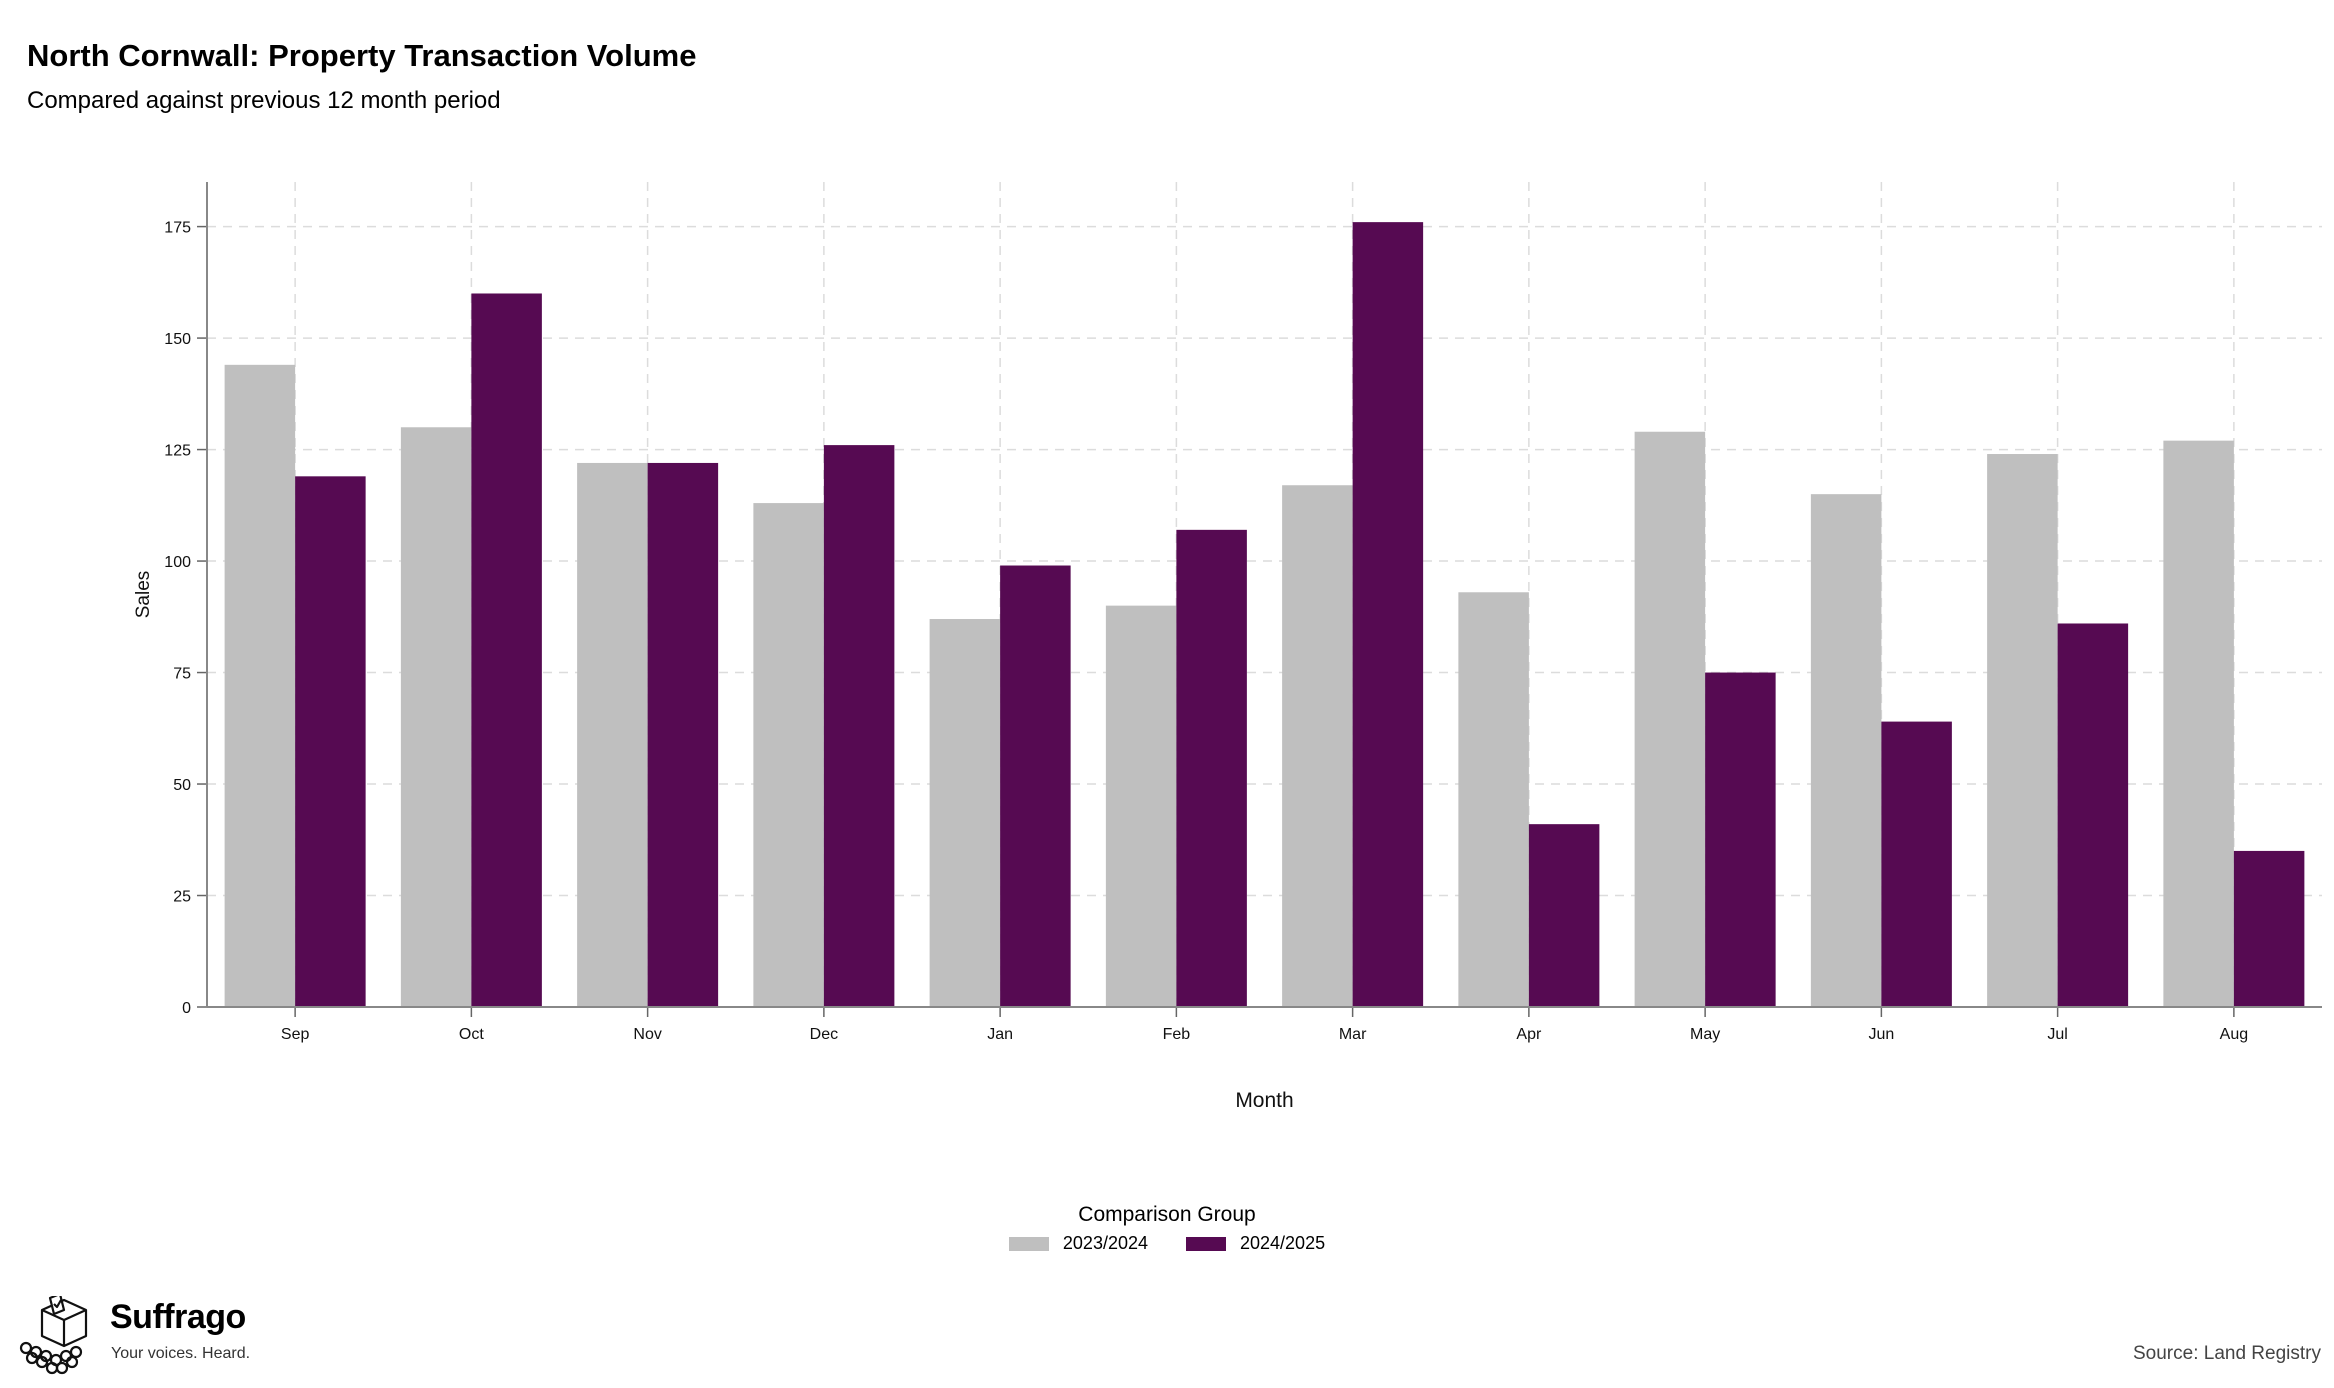 Image resolution: width=2334 pixels, height=1388 pixels. I want to click on x-tick-label: Oct, so click(471, 1034).